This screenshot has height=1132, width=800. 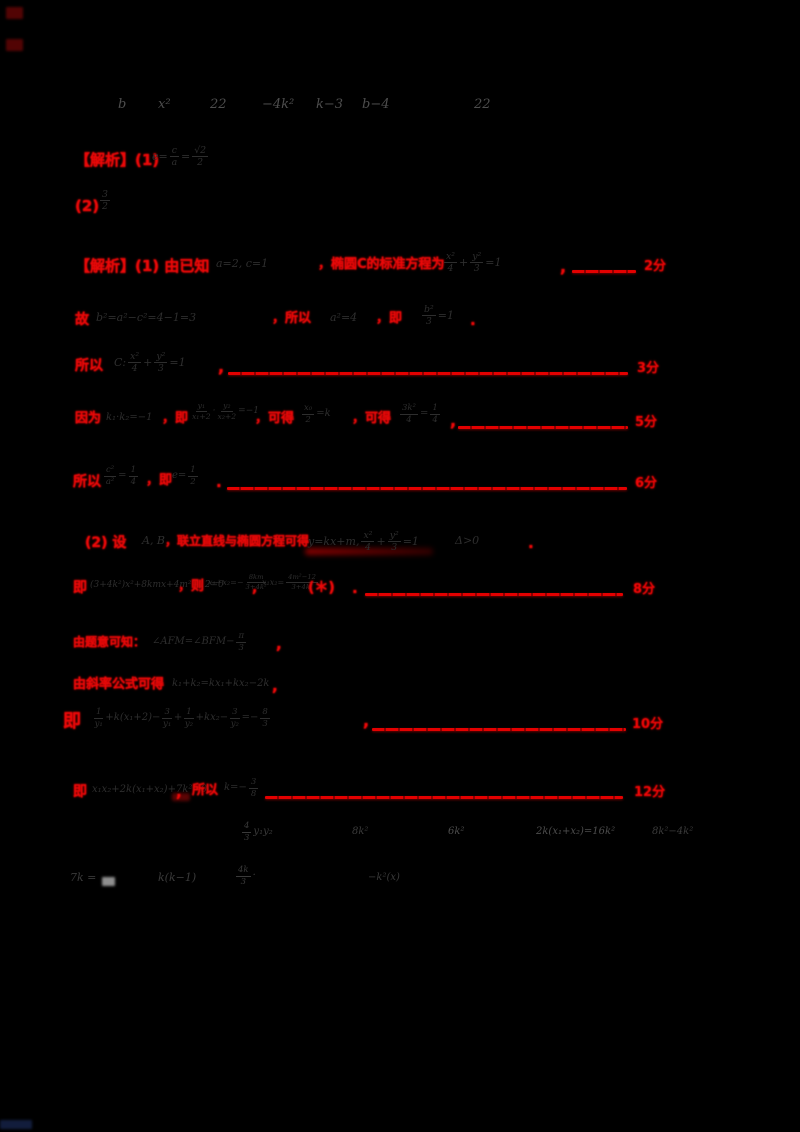 I want to click on math-expression: x₀ 2 =k, so click(x=316, y=414).